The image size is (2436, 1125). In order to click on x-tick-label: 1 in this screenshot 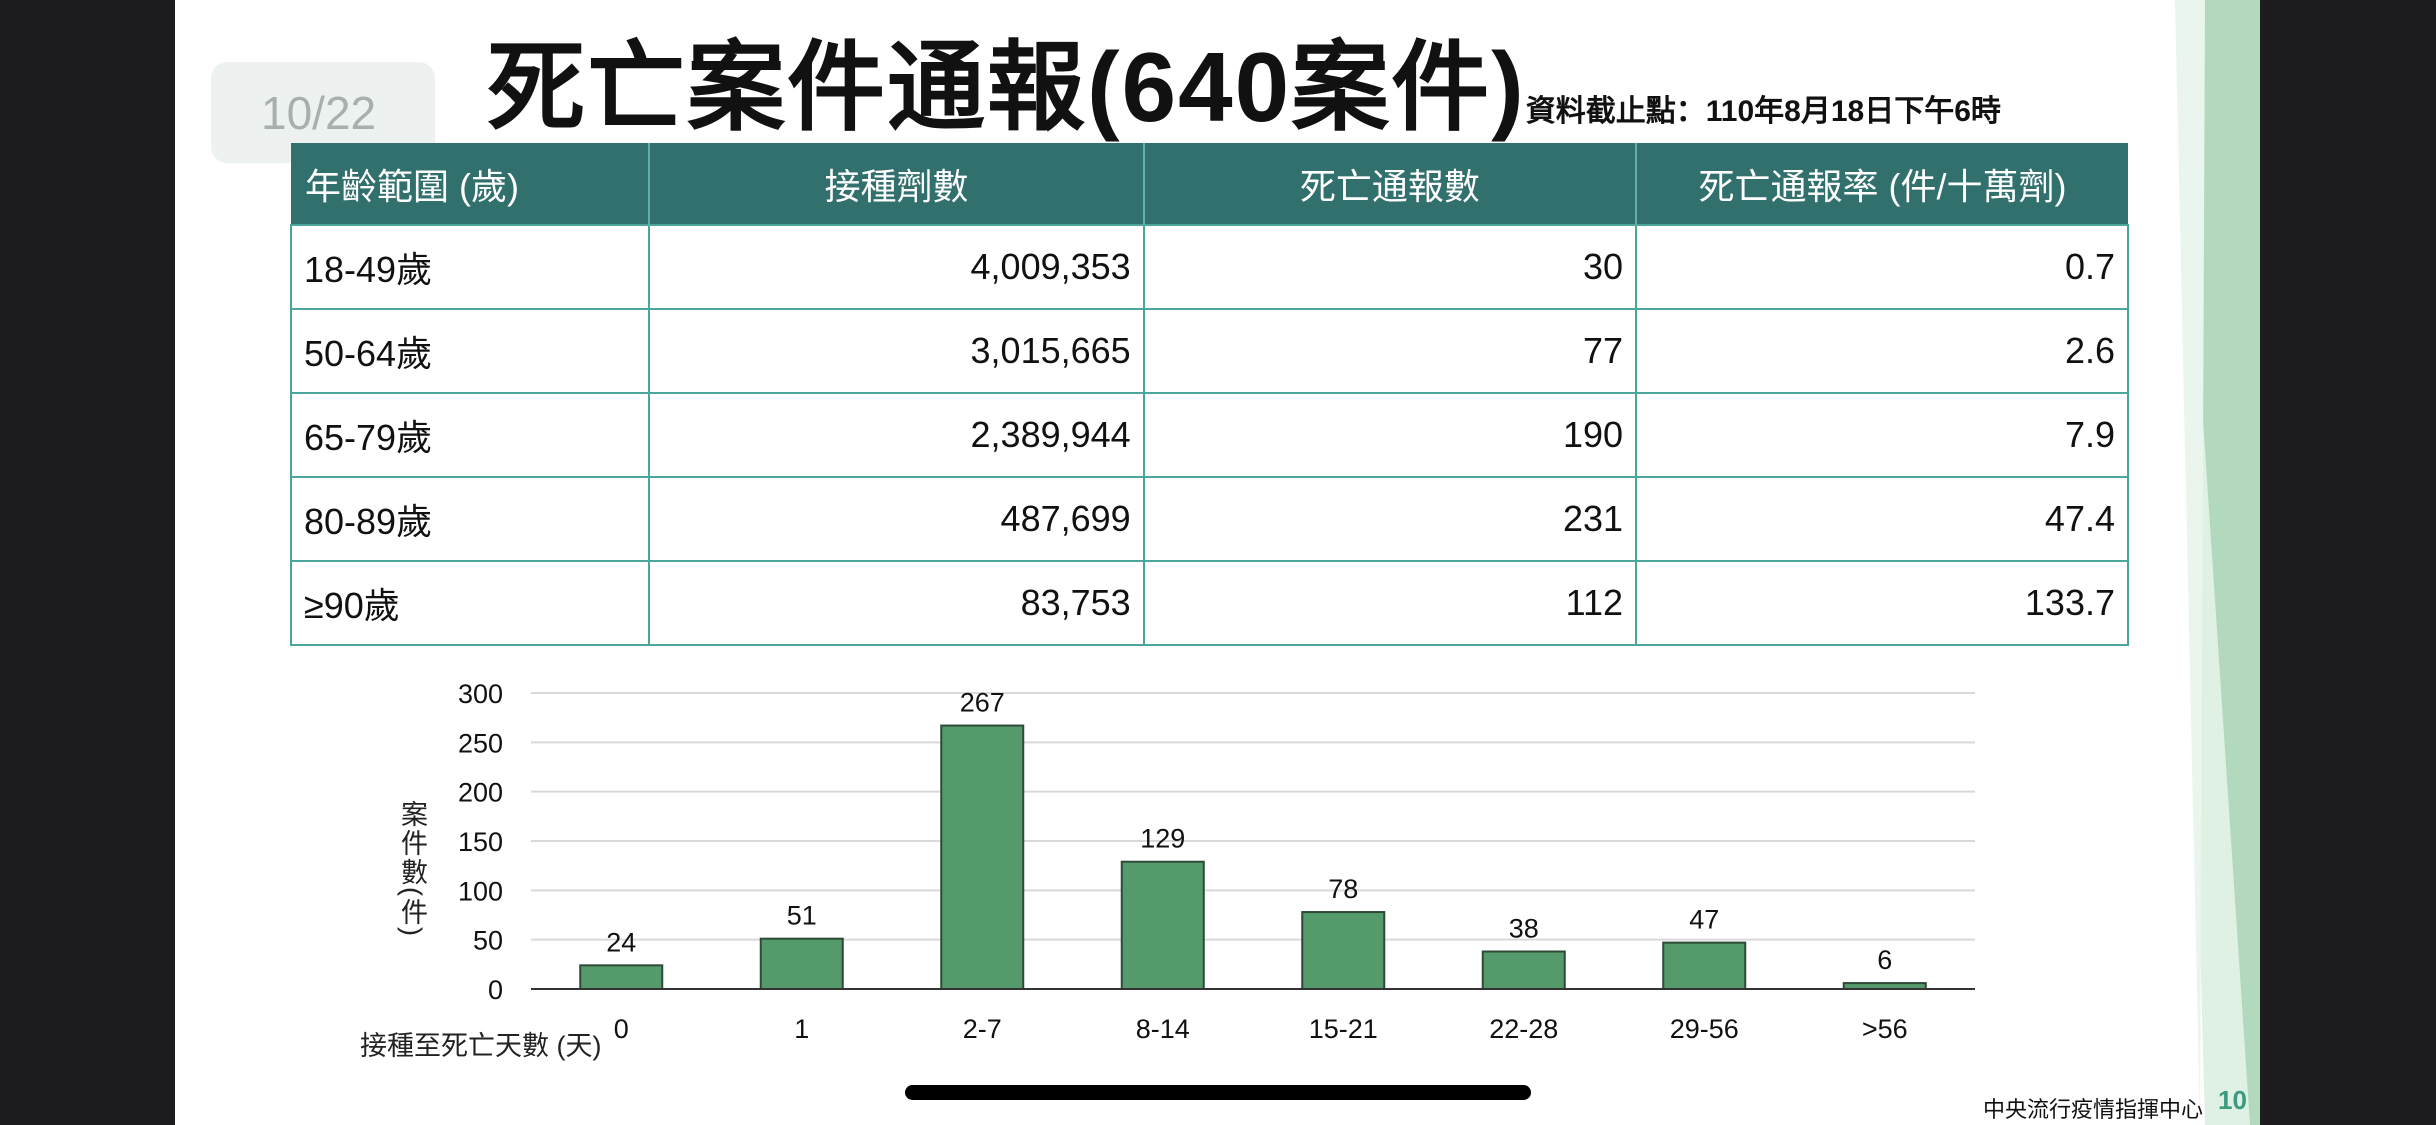, I will do `click(801, 1029)`.